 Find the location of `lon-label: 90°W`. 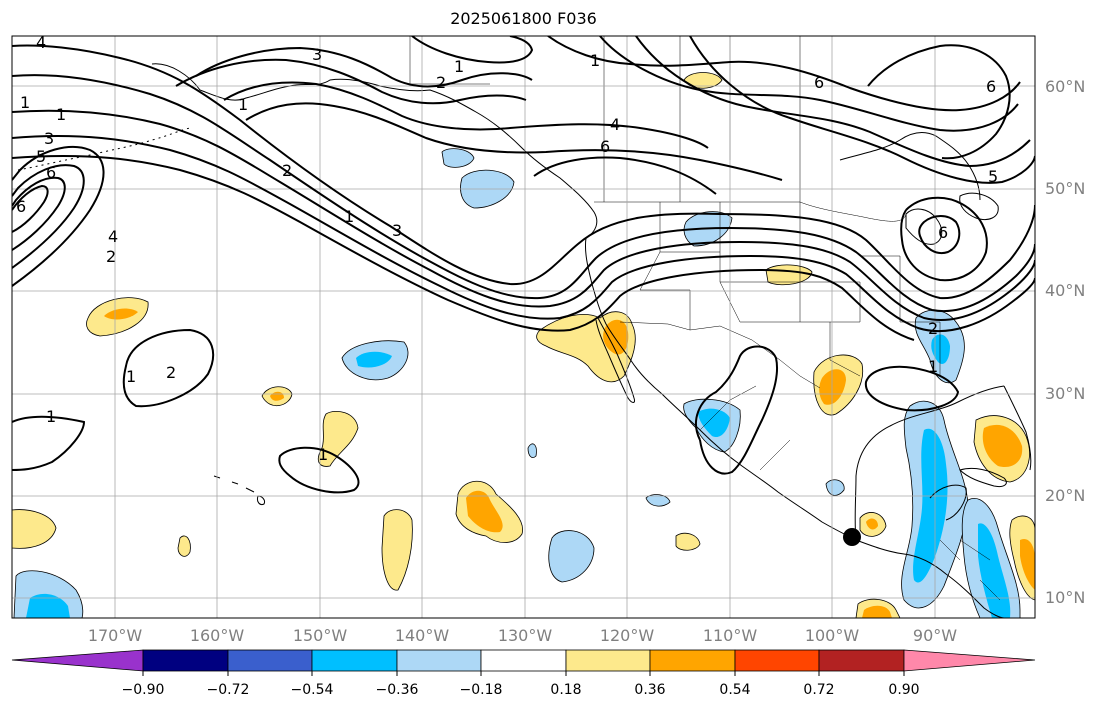

lon-label: 90°W is located at coordinates (935, 635).